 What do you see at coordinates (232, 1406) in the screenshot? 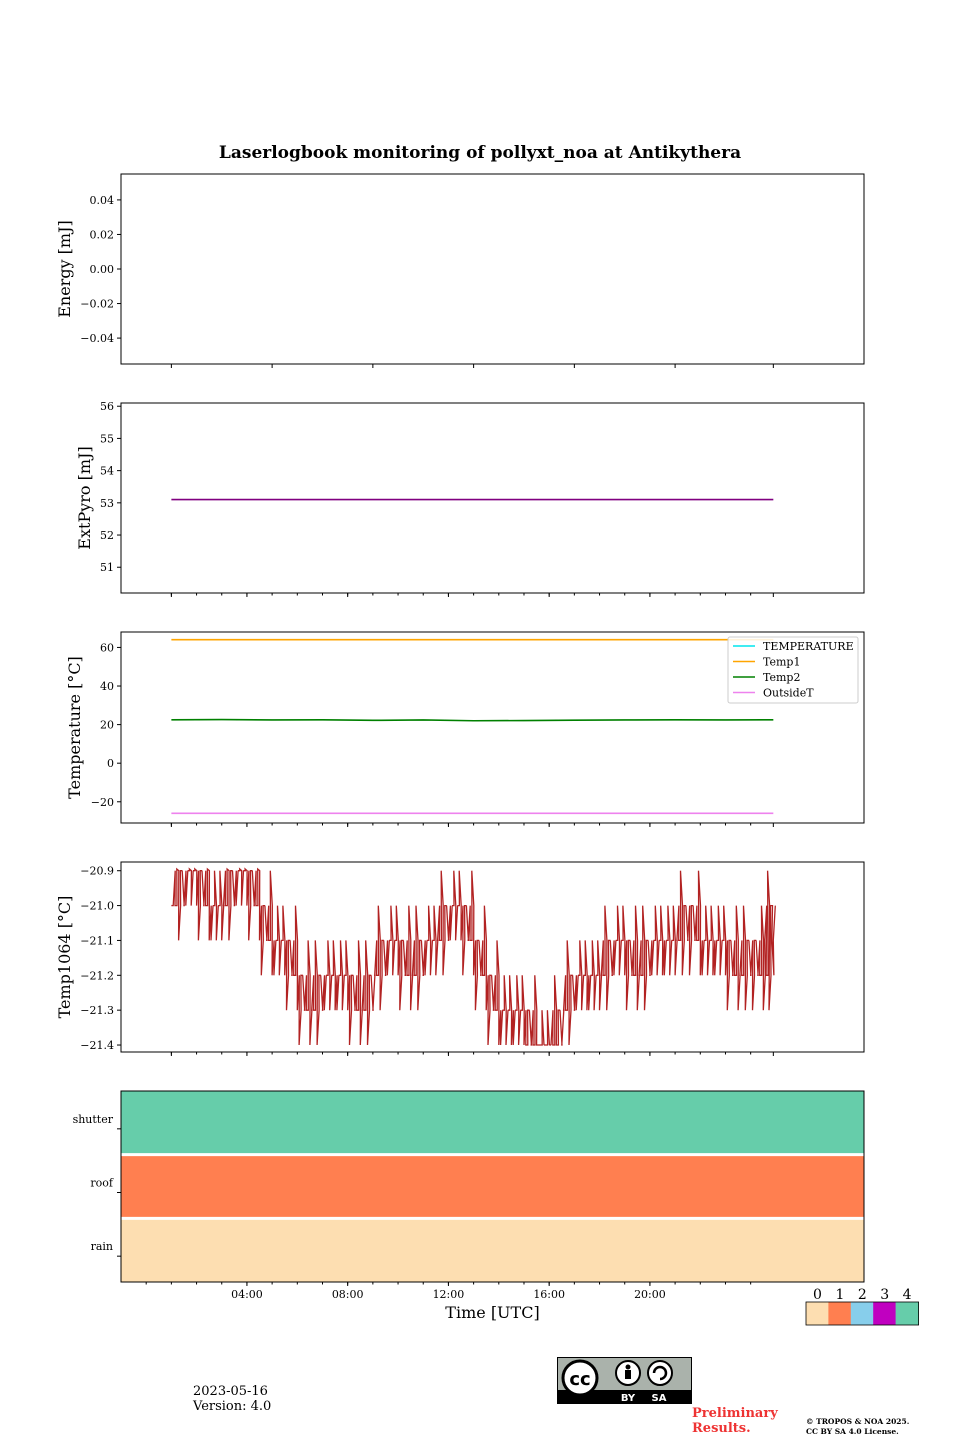
I see `footer-version: Version: 4.0` at bounding box center [232, 1406].